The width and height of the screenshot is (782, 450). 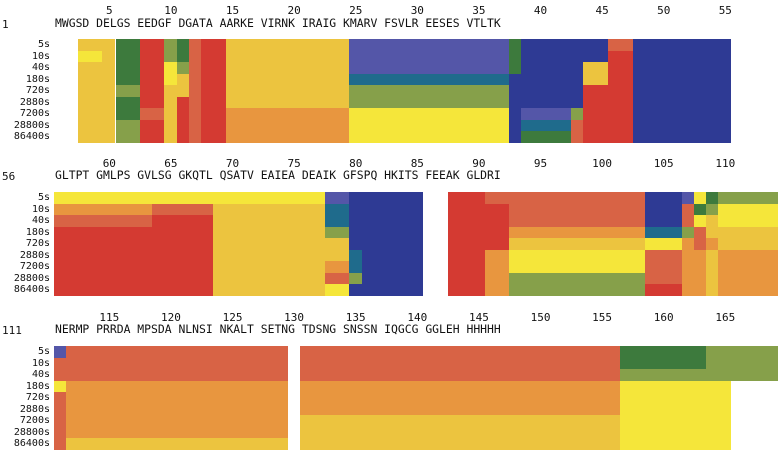 I want to click on residue-tick-label: 165, so click(x=725, y=317).